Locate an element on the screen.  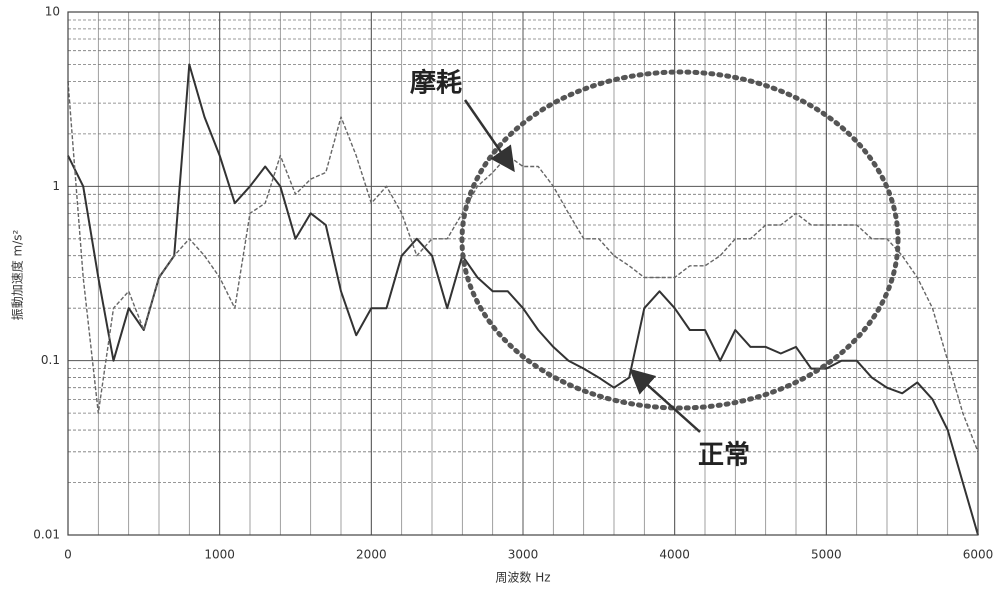
x-tick-label: 1000 is located at coordinates (219, 555).